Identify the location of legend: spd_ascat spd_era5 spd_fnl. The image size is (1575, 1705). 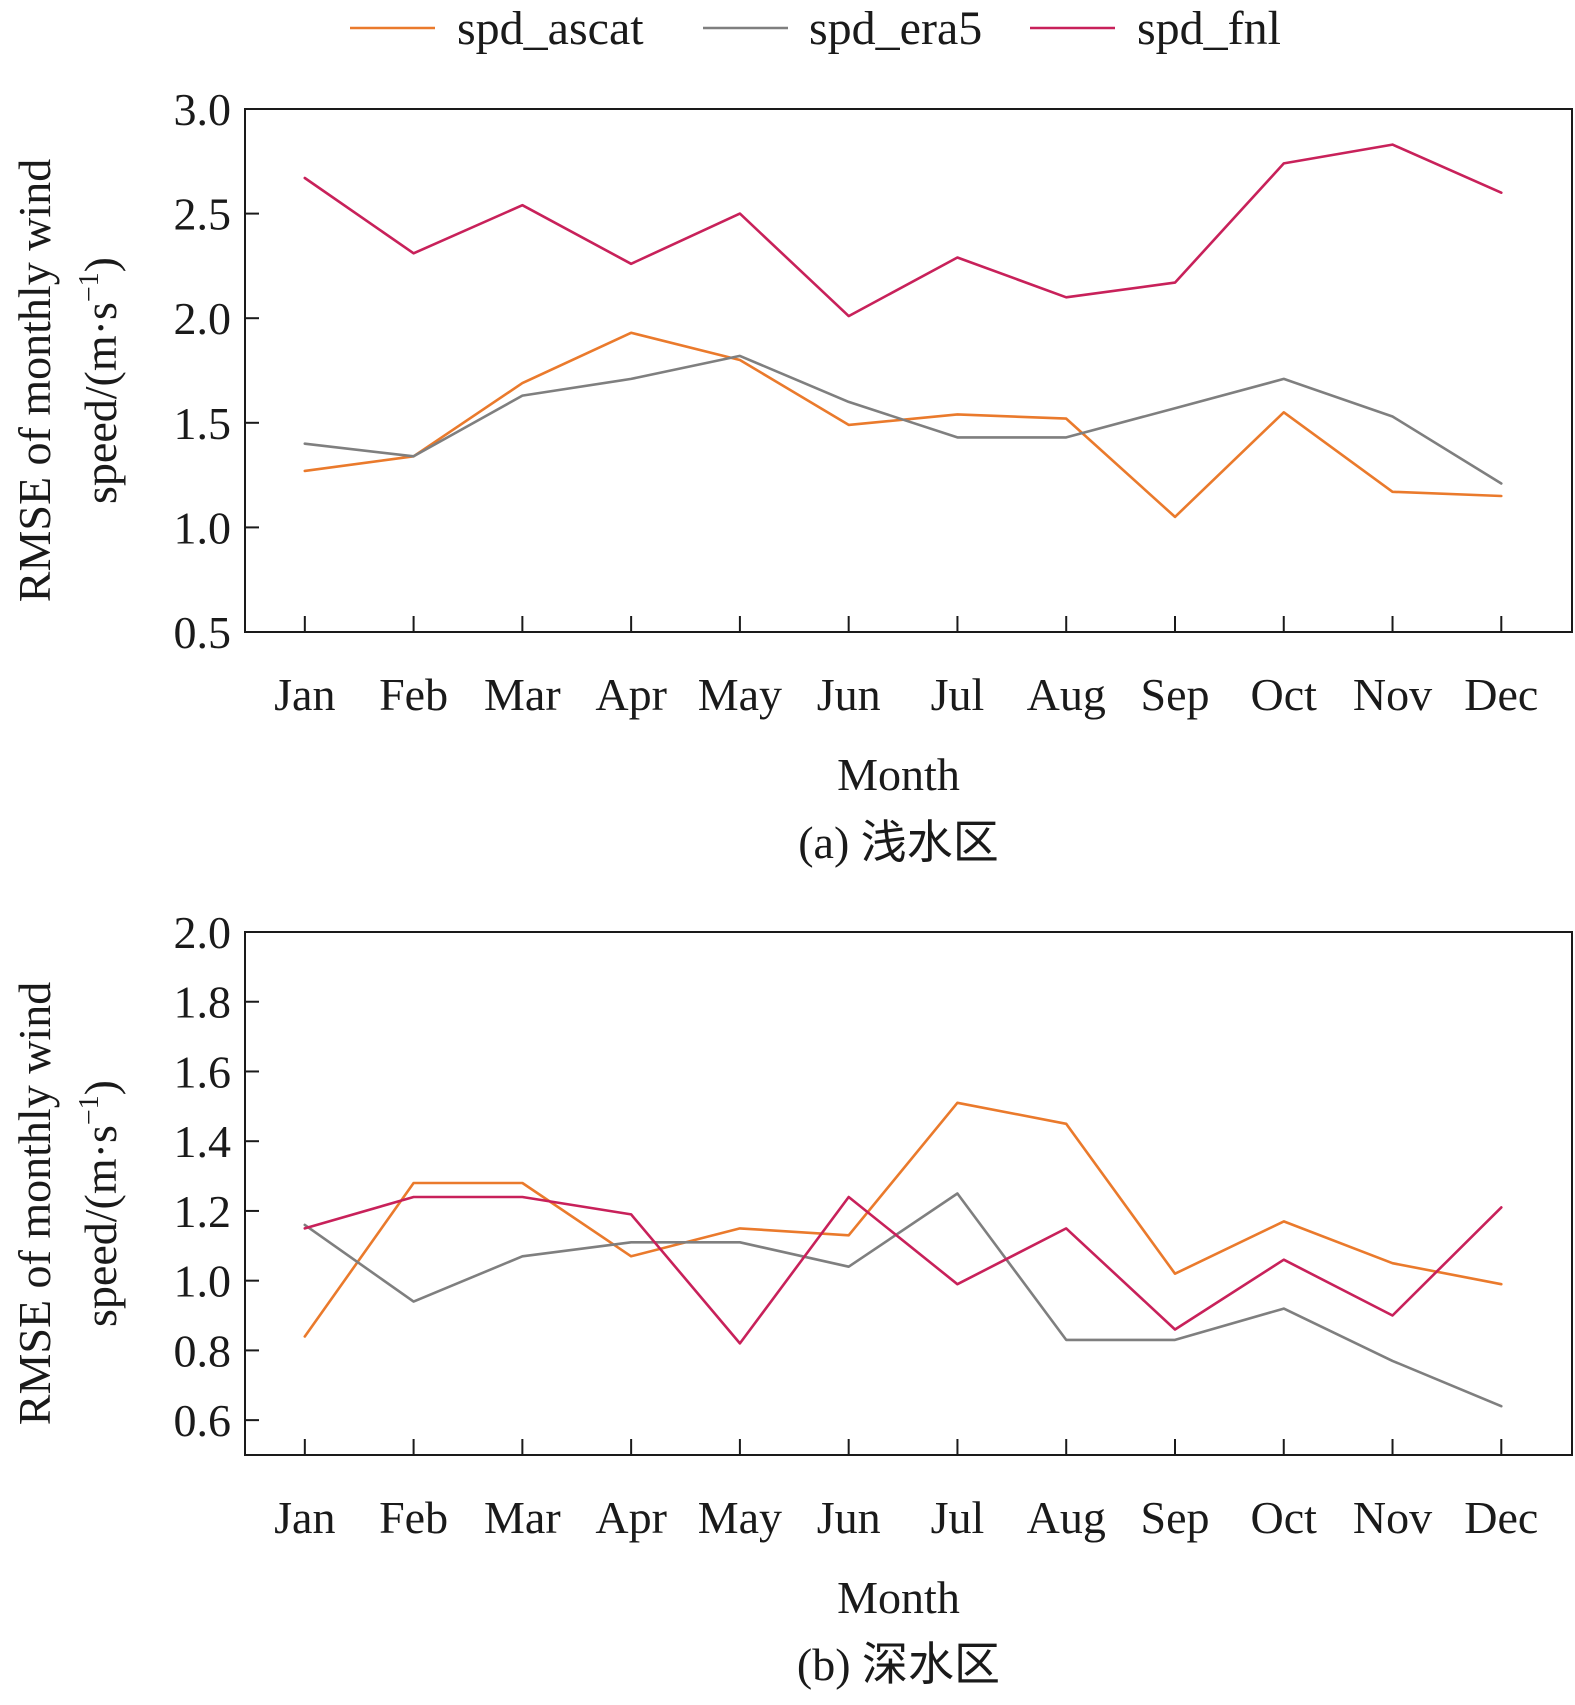
(815, 28).